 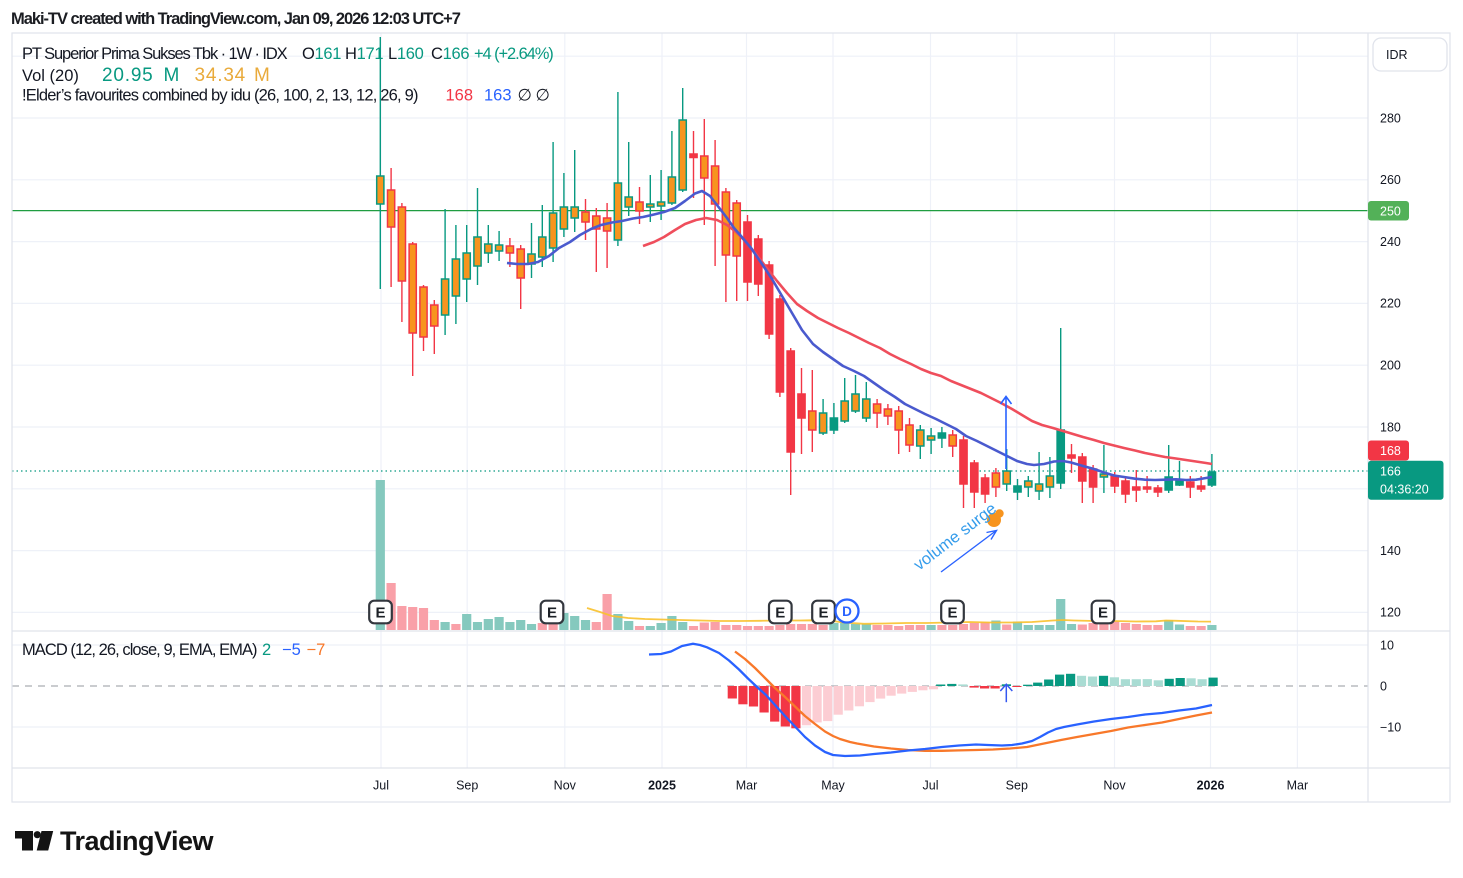 I want to click on svg-text: 2025, so click(x=662, y=786).